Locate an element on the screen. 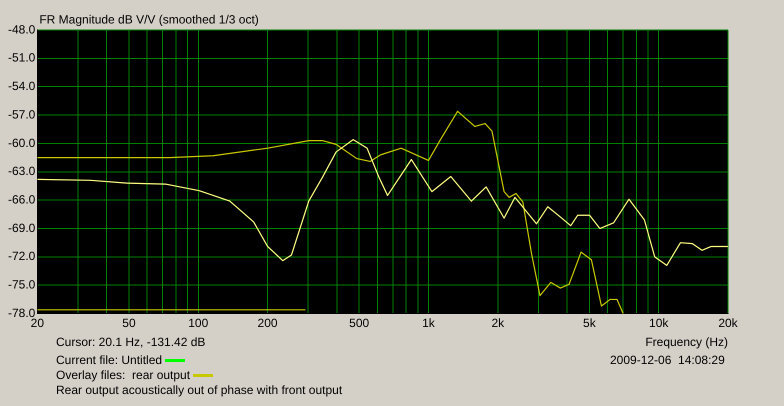 The height and width of the screenshot is (406, 784). x-tick-label: 20k is located at coordinates (728, 323).